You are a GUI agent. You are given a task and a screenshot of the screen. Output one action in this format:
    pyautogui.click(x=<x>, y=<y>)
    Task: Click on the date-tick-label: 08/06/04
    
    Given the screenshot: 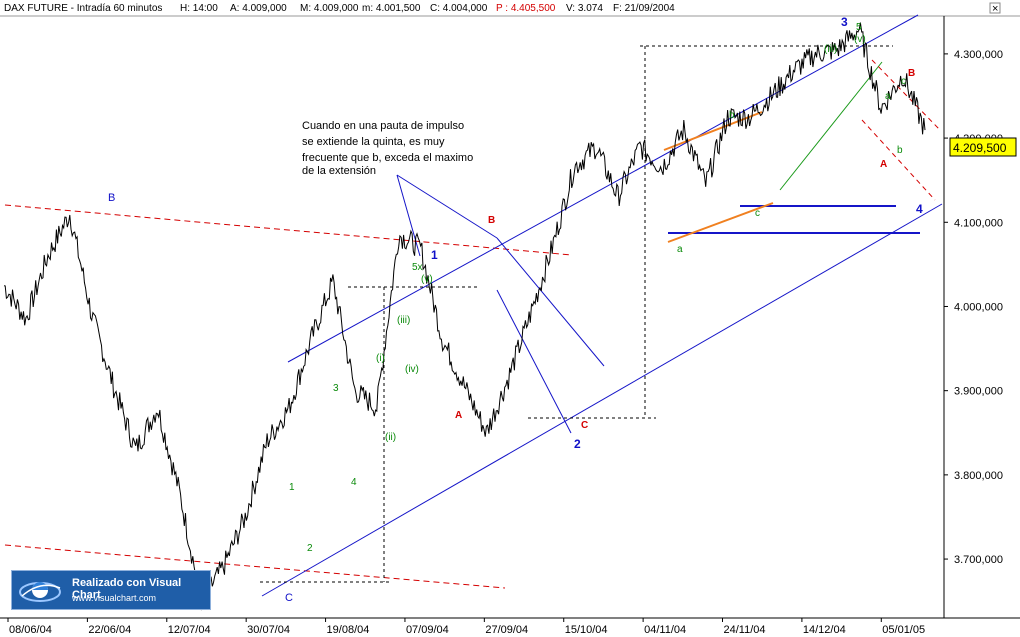 What is the action you would take?
    pyautogui.click(x=30, y=630)
    